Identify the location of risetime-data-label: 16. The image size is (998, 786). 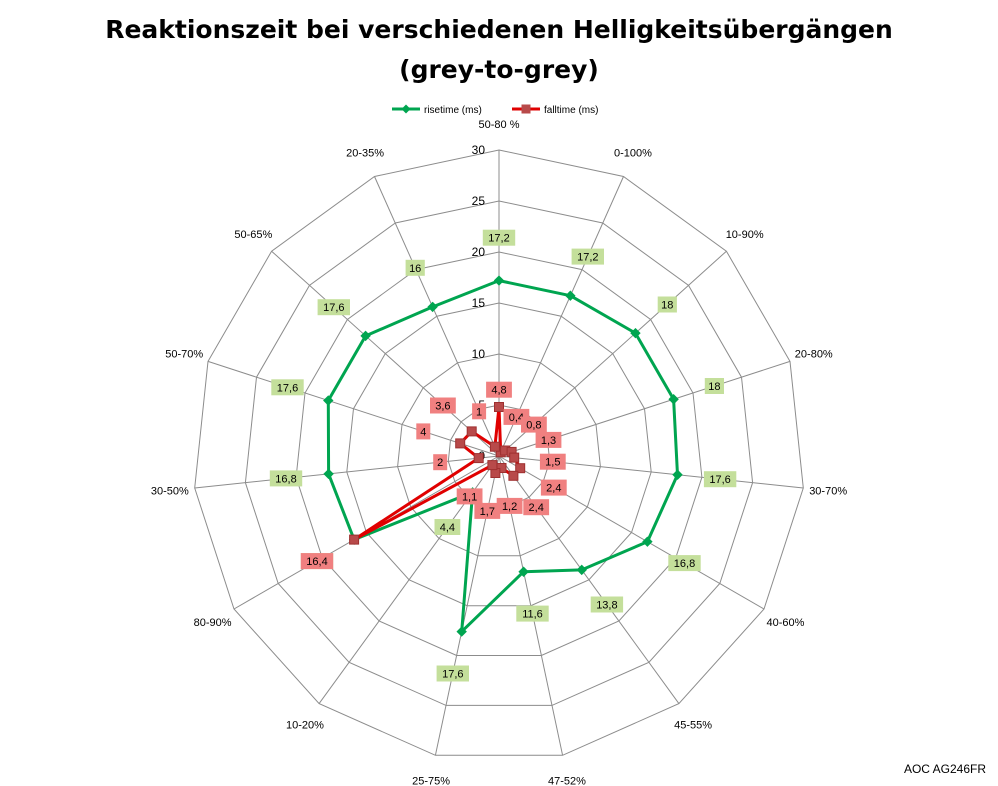
(415, 269).